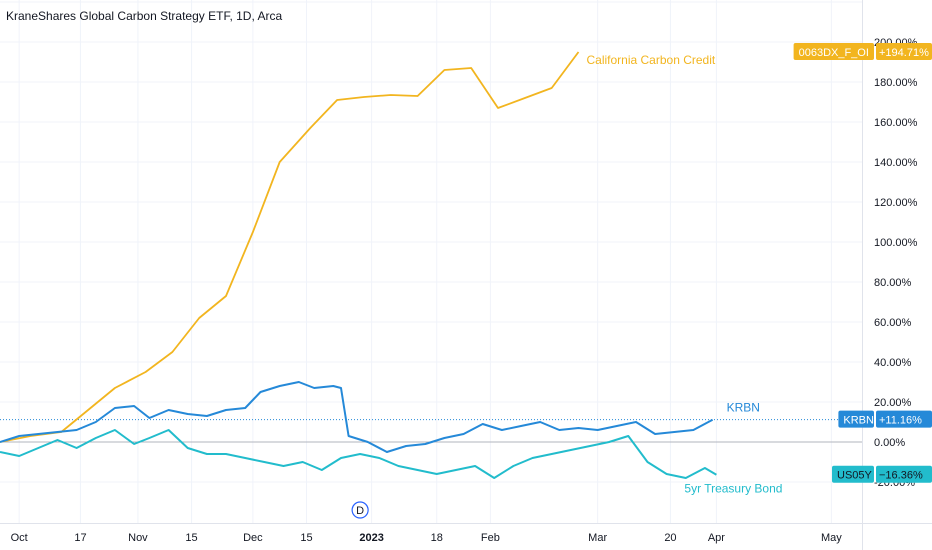  I want to click on dividend-marker-layer: D, so click(360, 510).